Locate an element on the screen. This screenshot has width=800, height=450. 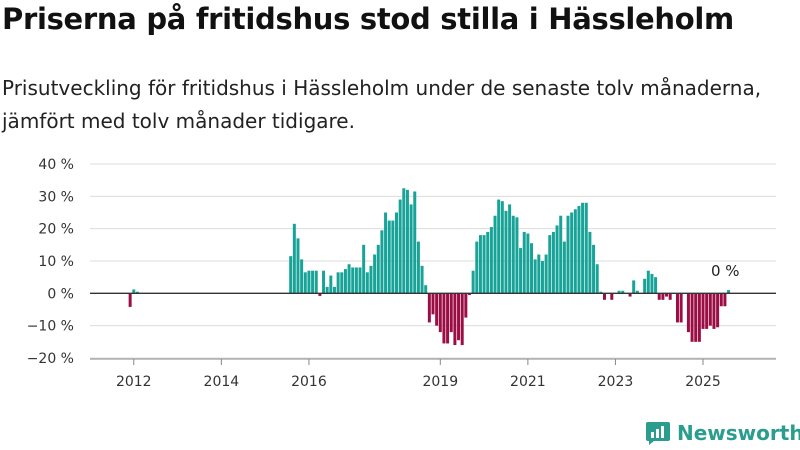
brand-name: Newsworthy is located at coordinates (738, 433).